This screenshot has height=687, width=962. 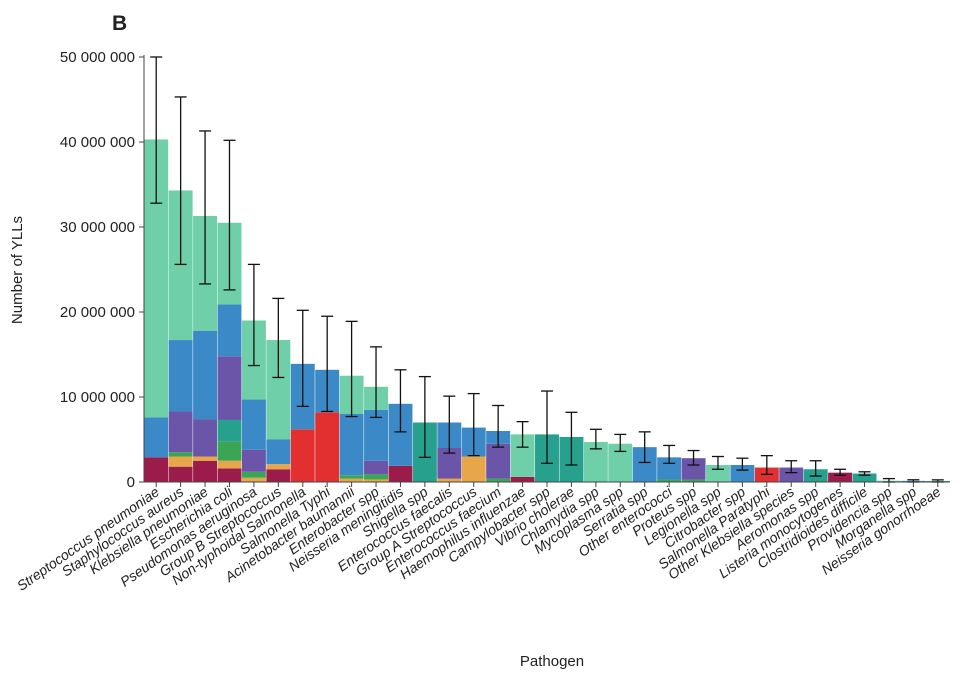 I want to click on x-axis-title: Pathogen, so click(x=552, y=661).